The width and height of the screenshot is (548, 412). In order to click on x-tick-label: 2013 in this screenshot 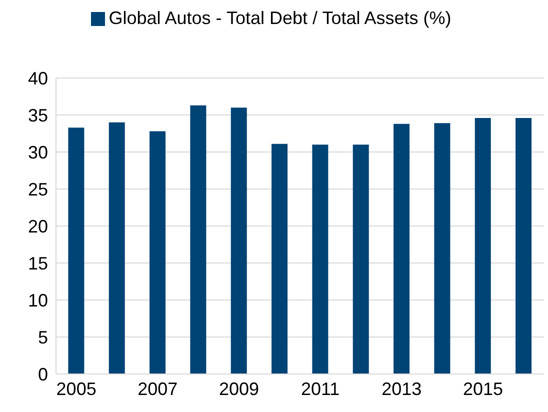, I will do `click(402, 388)`.